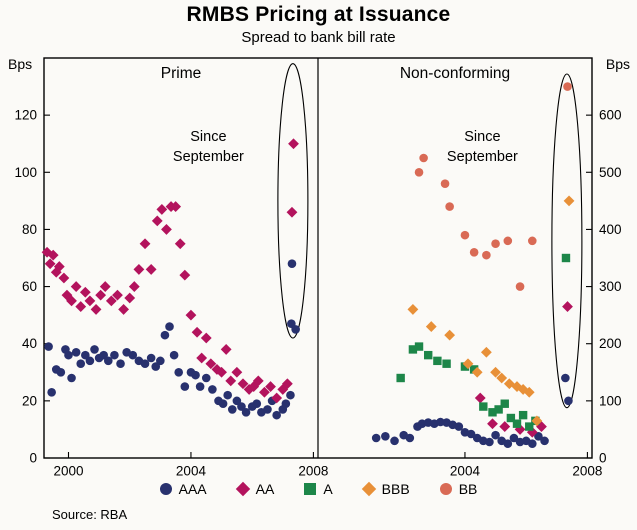  Describe the element at coordinates (242, 489) in the screenshot. I see `aa-marker-icon` at that location.